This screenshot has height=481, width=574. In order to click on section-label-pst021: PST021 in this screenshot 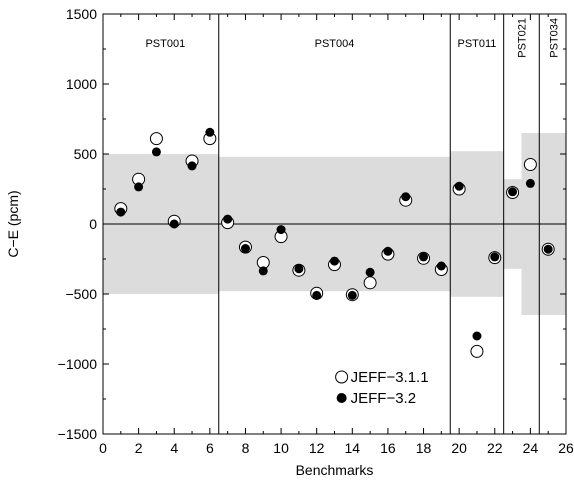, I will do `click(522, 38)`.